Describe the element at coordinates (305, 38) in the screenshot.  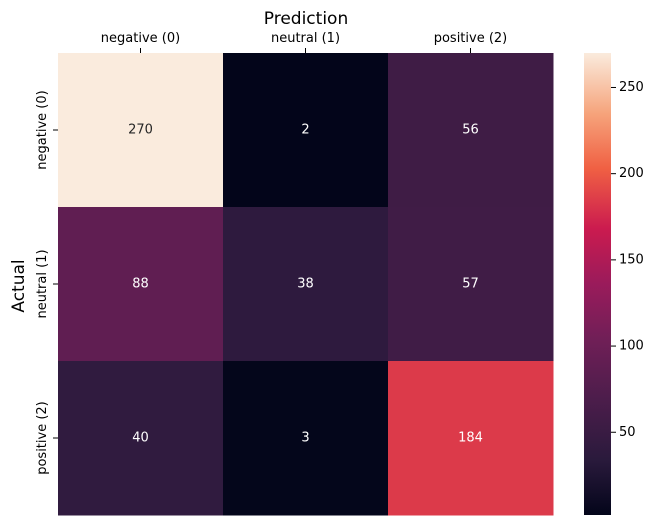
I see `x-tick-label: neutral (1)` at that location.